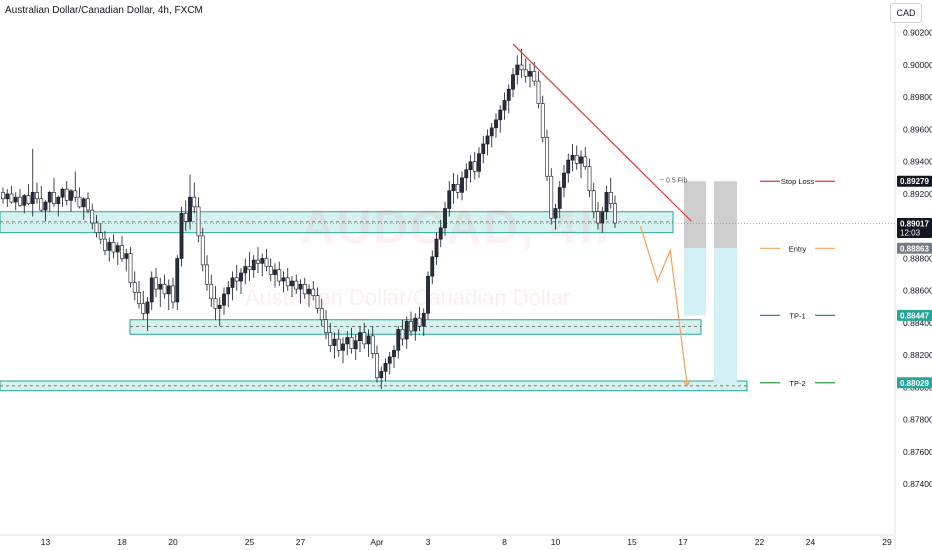 The image size is (932, 550). I want to click on level-label-entry: Entry, so click(798, 248).